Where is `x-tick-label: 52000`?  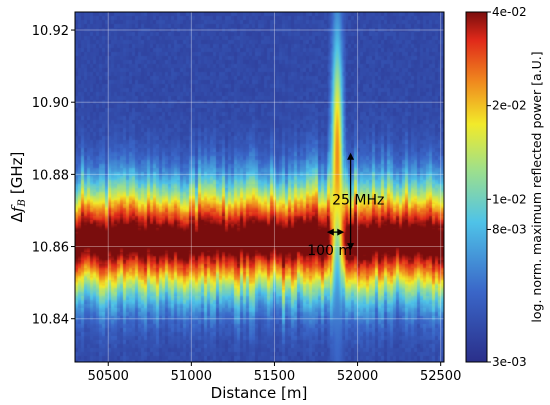
x-tick-label: 52000 is located at coordinates (357, 376).